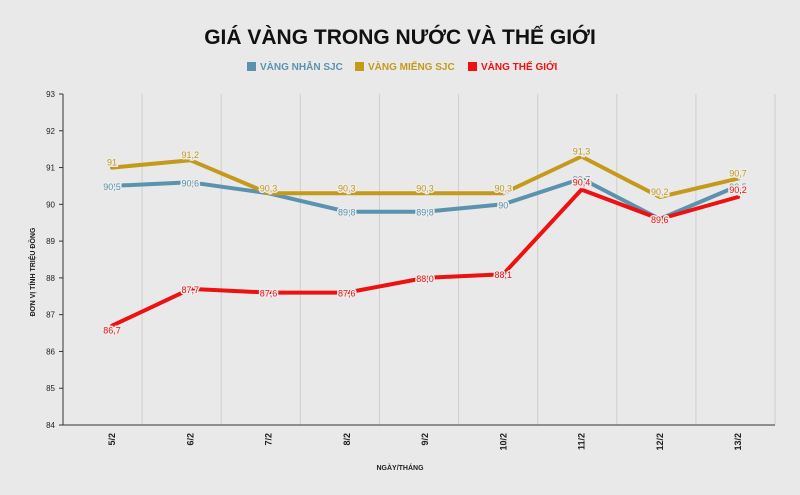 The height and width of the screenshot is (495, 800). What do you see at coordinates (50, 425) in the screenshot?
I see `y-tick-label: 84` at bounding box center [50, 425].